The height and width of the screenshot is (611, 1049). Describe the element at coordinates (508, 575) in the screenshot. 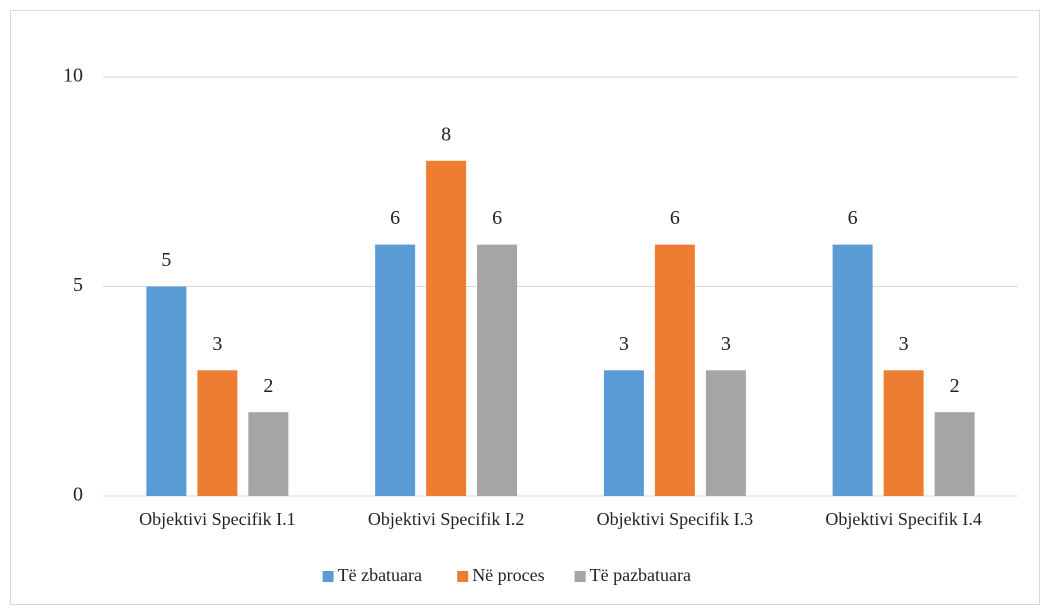

I see `legend-label: Në proces` at that location.